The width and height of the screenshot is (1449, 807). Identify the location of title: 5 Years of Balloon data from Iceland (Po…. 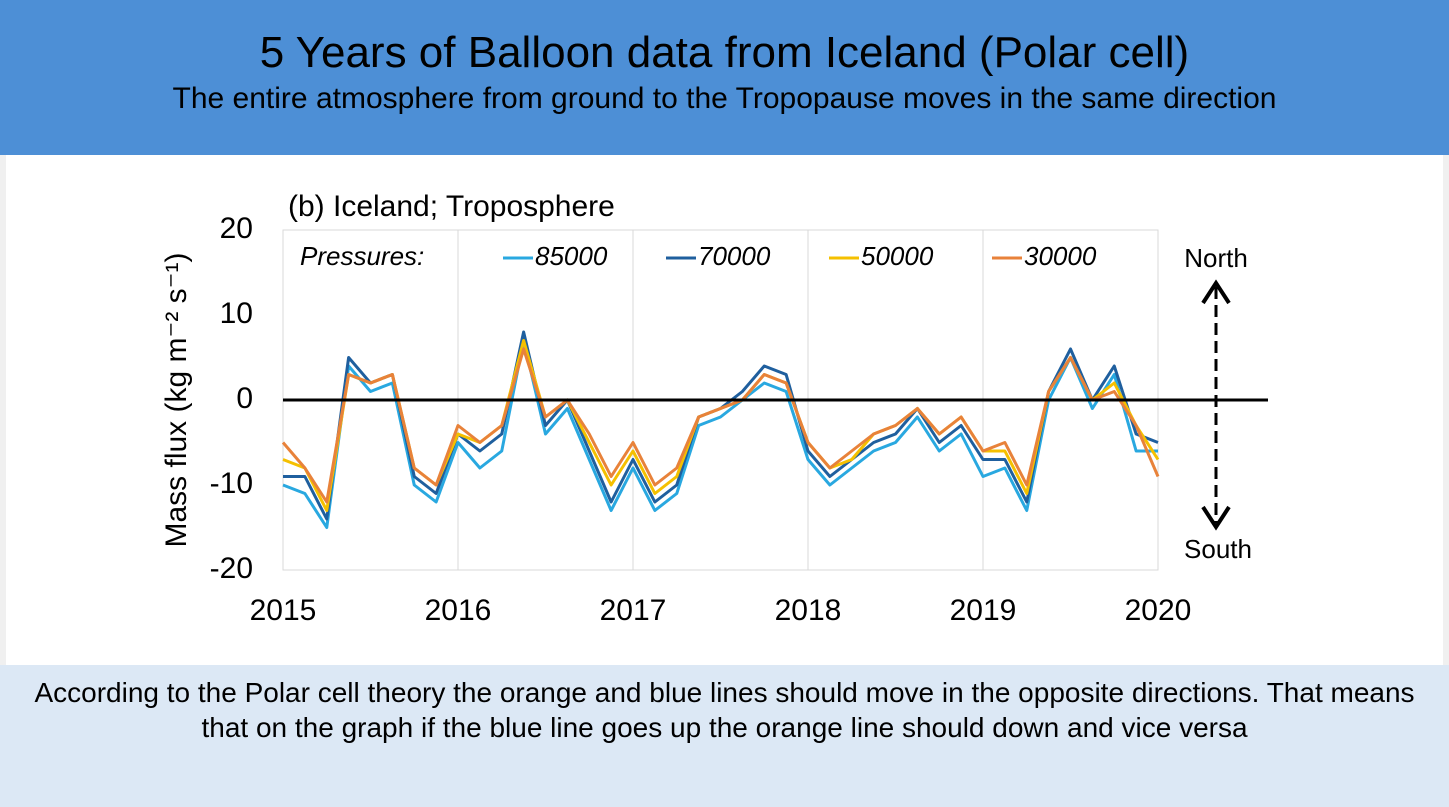
(724, 52).